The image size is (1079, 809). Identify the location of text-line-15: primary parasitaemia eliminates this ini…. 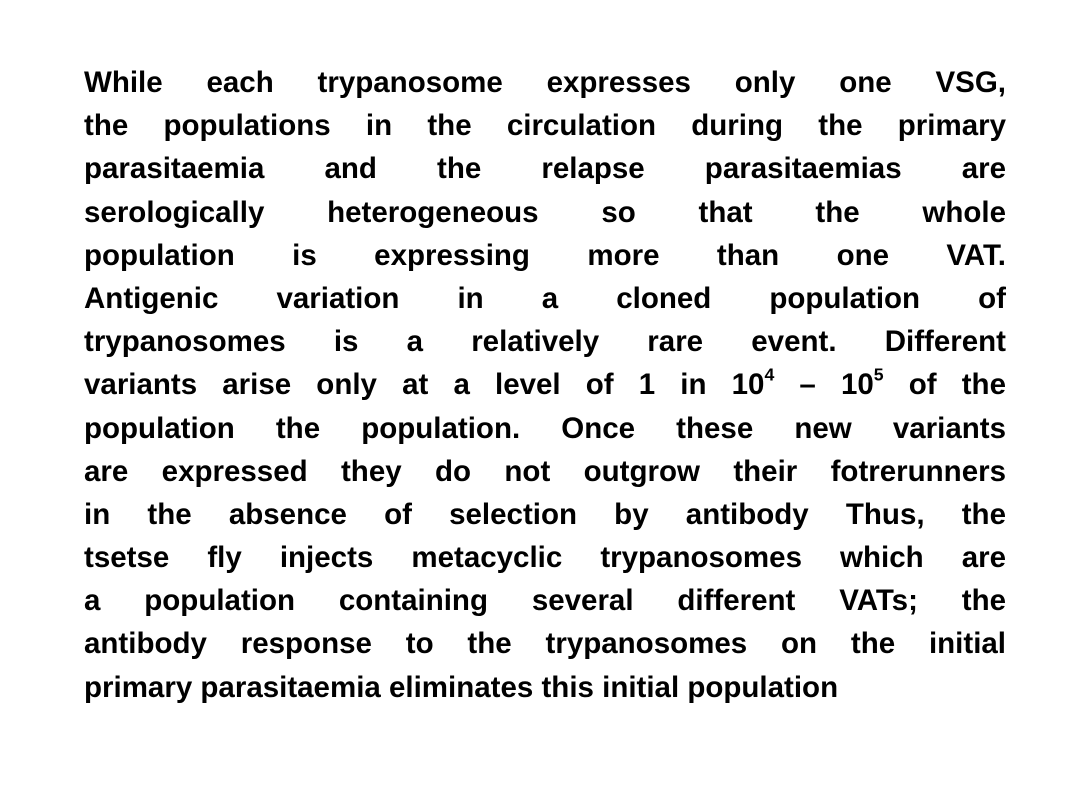
(461, 687).